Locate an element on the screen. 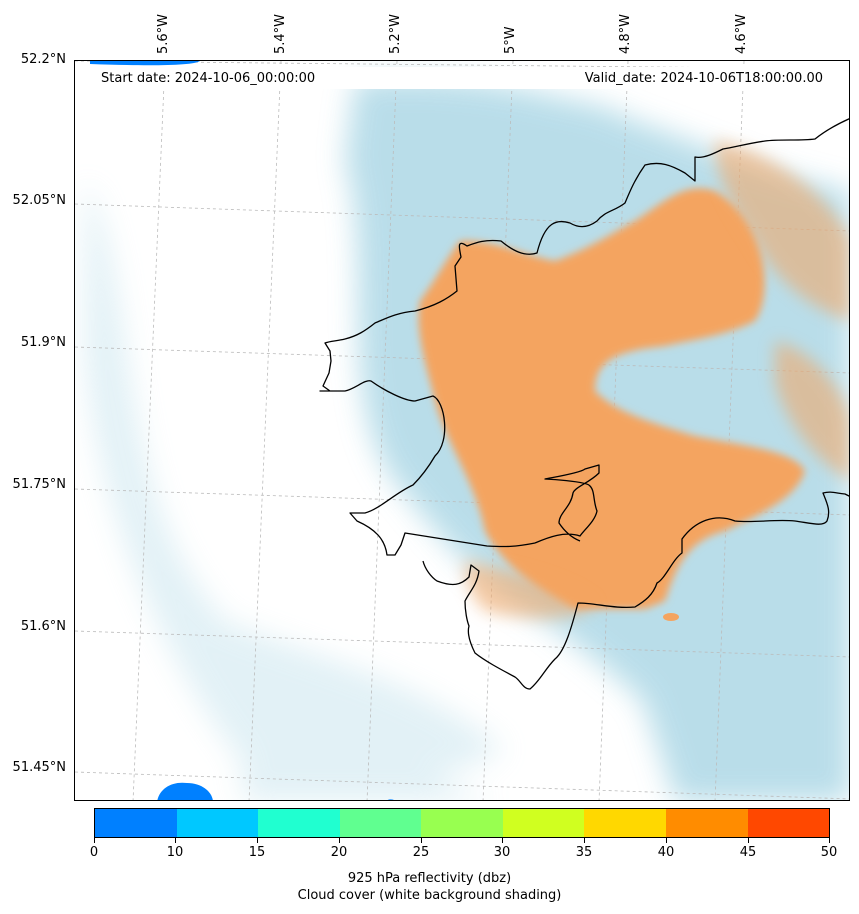  colorbar-subtitle: Cloud cover (white background shading) is located at coordinates (429, 895).